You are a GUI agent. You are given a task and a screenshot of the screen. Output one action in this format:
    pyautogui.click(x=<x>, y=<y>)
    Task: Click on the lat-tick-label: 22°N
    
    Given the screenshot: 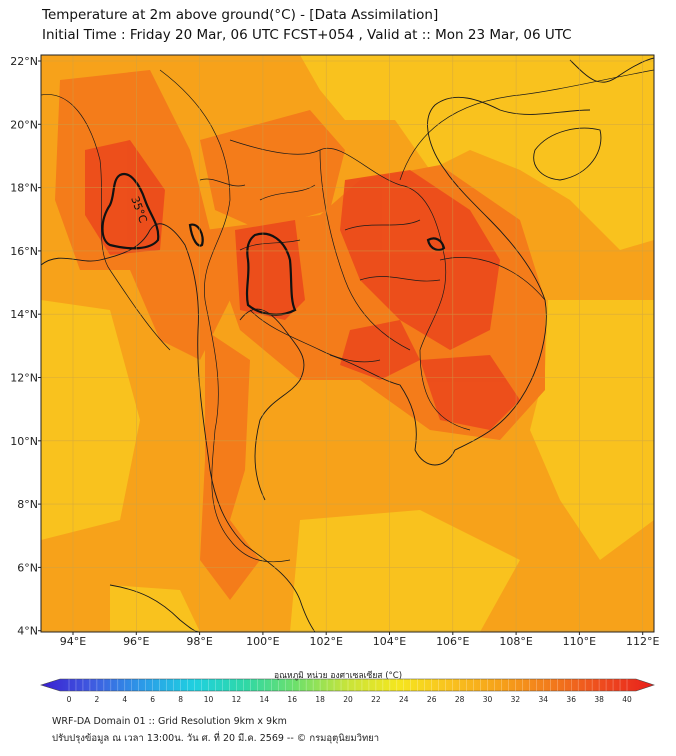 What is the action you would take?
    pyautogui.click(x=24, y=61)
    